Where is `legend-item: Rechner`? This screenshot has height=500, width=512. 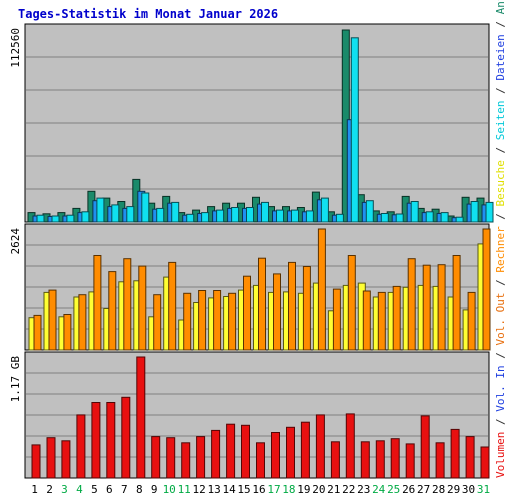 legend-item: Rechner is located at coordinates (500, 249).